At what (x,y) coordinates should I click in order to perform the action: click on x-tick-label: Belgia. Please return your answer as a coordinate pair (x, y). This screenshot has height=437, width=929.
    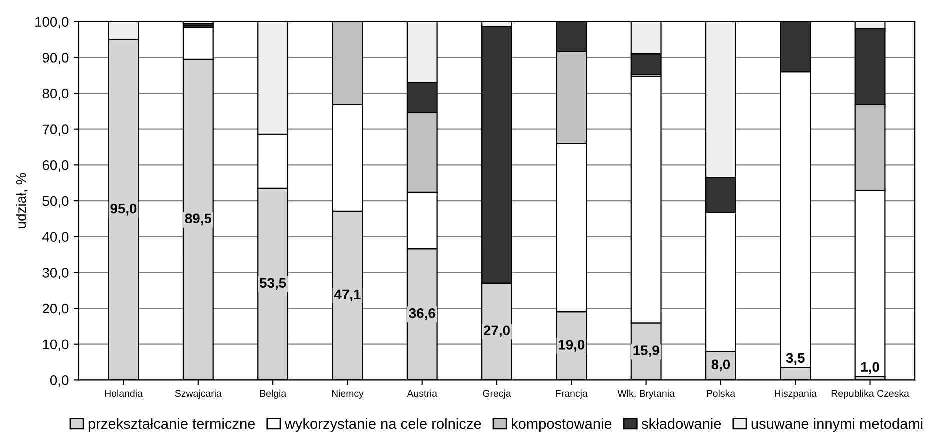
    Looking at the image, I should click on (273, 394).